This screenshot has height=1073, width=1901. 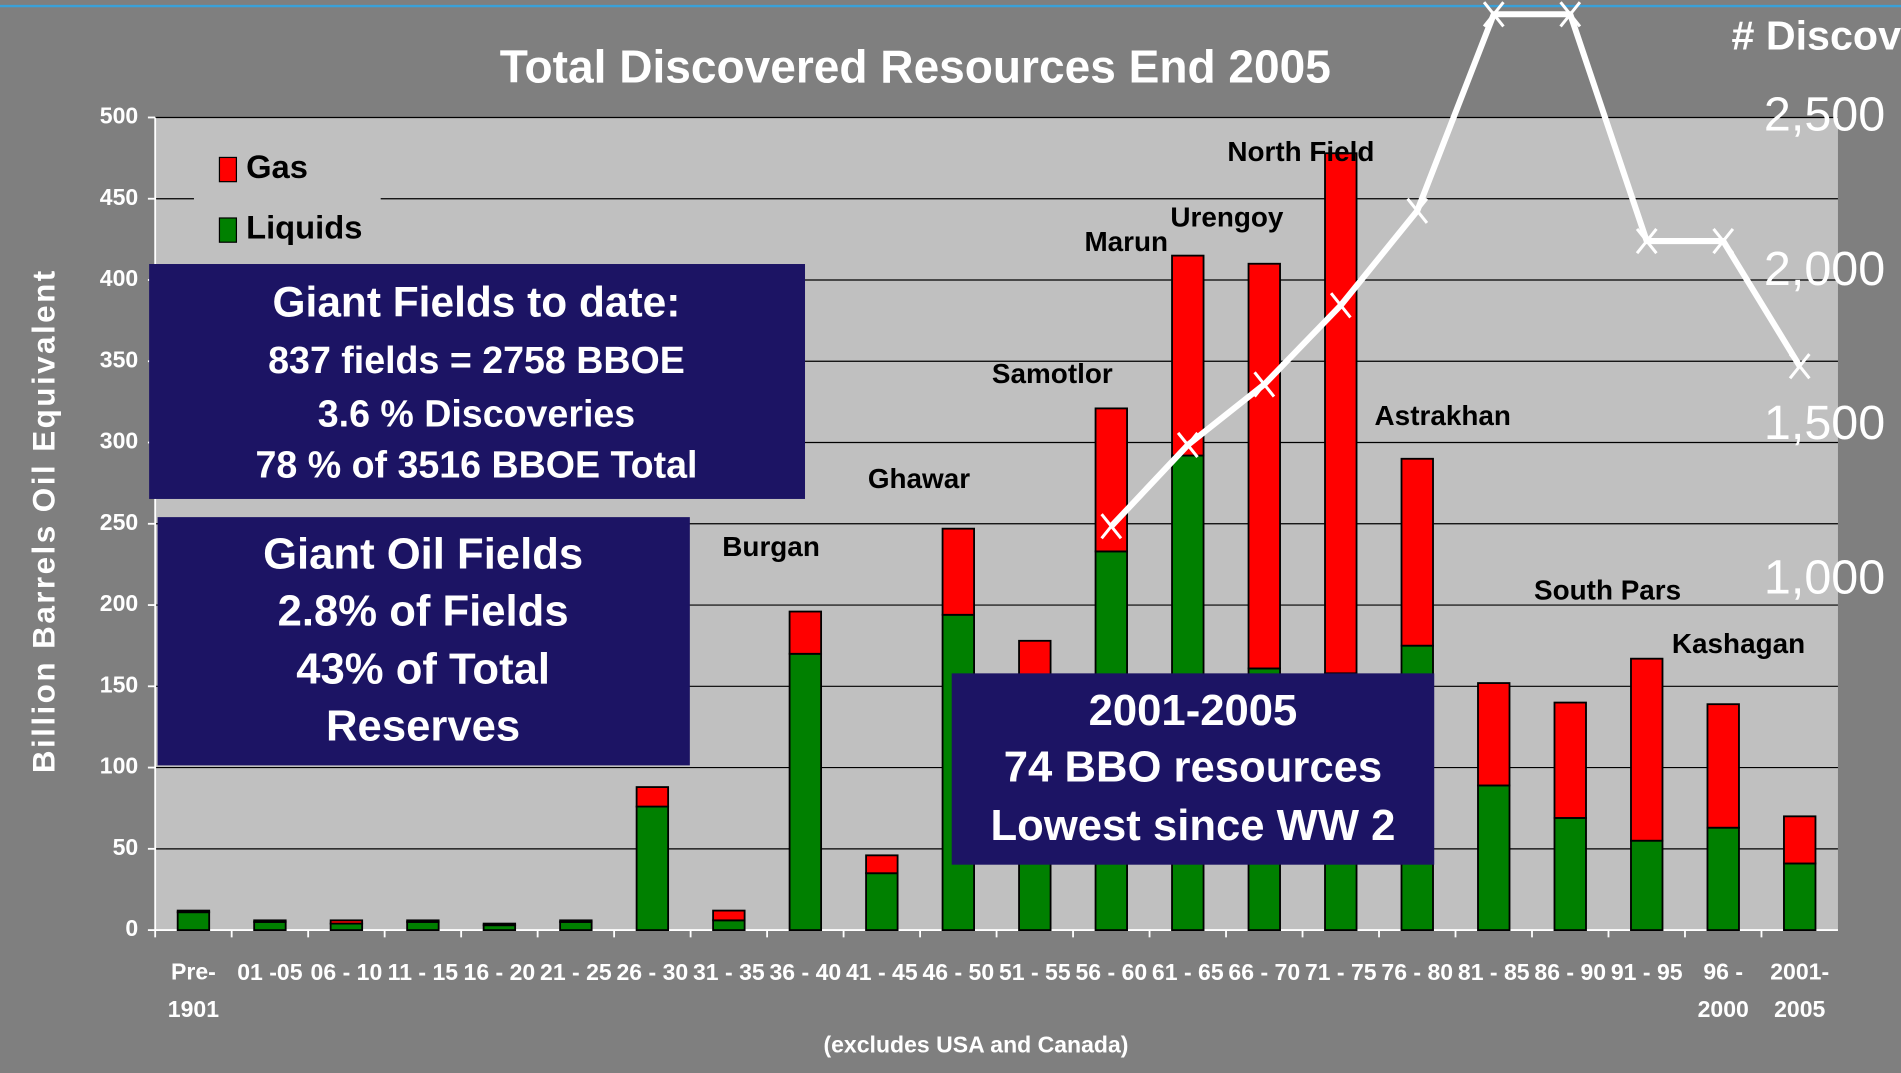 I want to click on text-box-line: 3.6 % Discoveries, so click(x=476, y=414).